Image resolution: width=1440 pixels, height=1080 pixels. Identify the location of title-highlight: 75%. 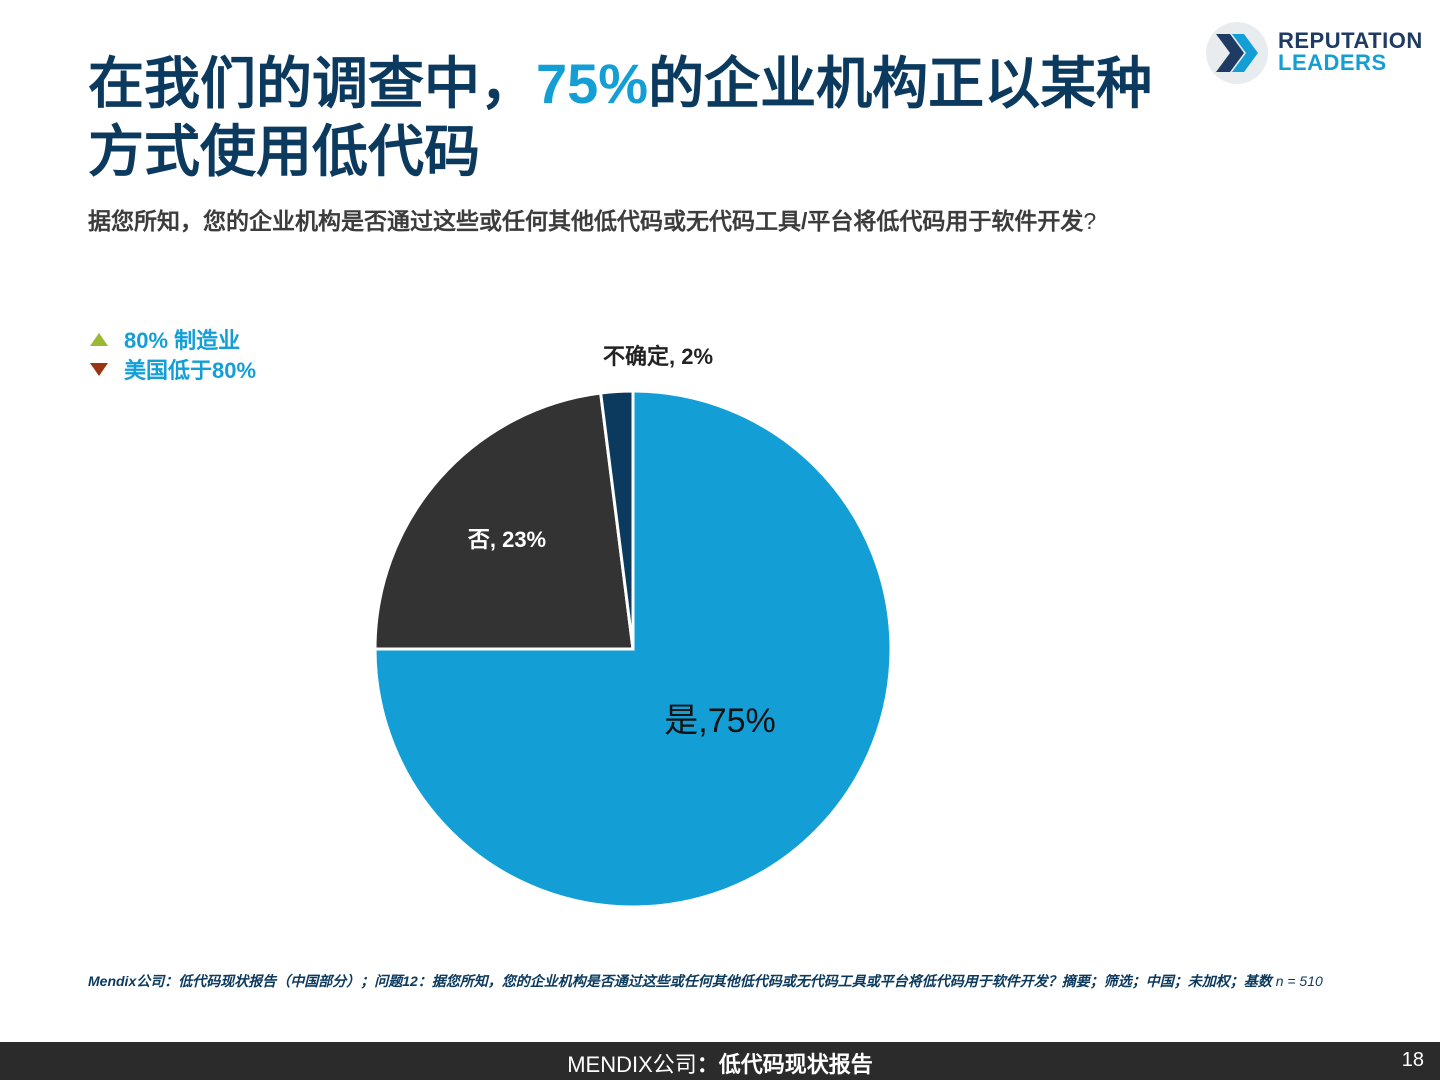
(592, 83).